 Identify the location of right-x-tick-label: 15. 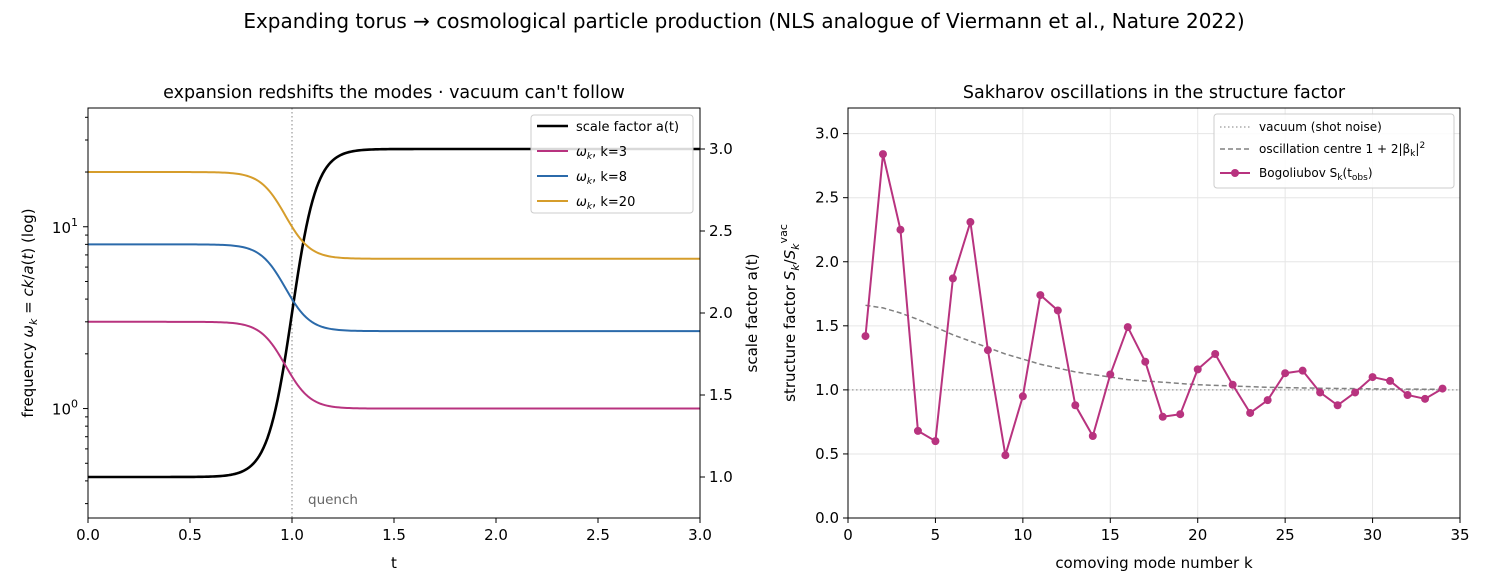
(1110, 535).